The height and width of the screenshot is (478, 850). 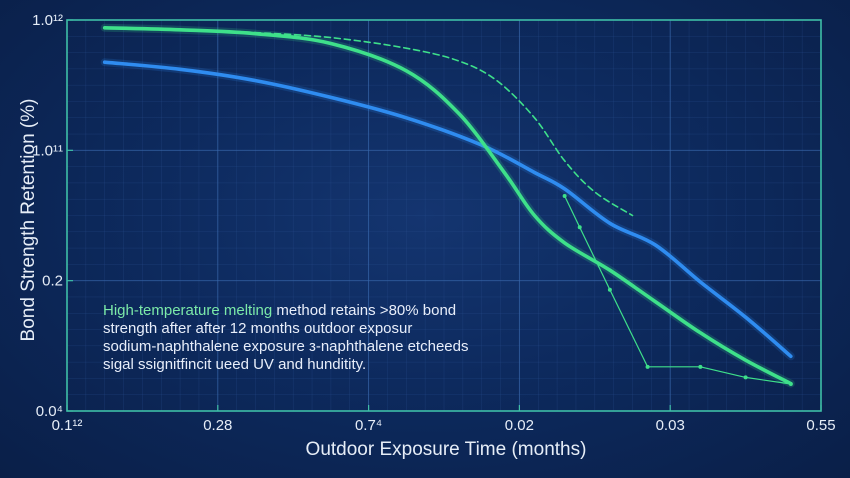 What do you see at coordinates (52, 281) in the screenshot?
I see `y-tick-label: 0.2` at bounding box center [52, 281].